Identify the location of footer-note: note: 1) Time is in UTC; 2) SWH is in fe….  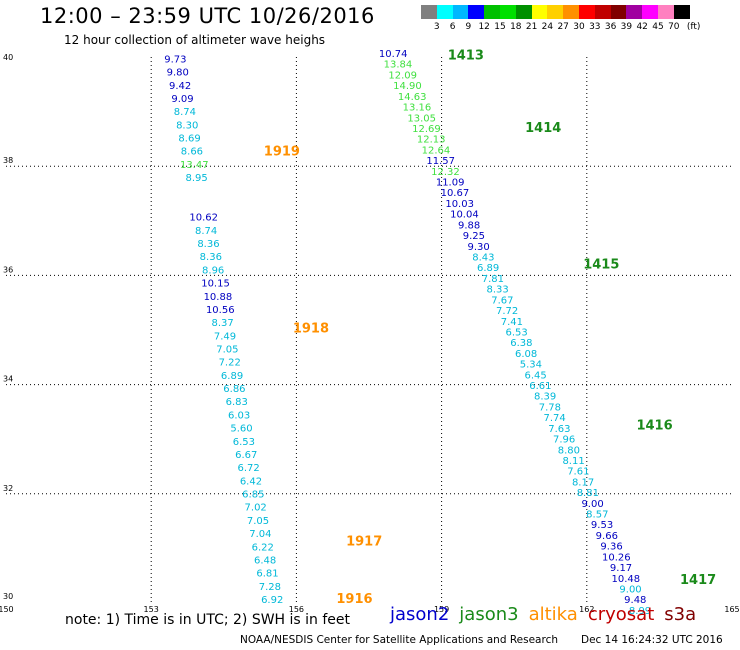
(208, 620).